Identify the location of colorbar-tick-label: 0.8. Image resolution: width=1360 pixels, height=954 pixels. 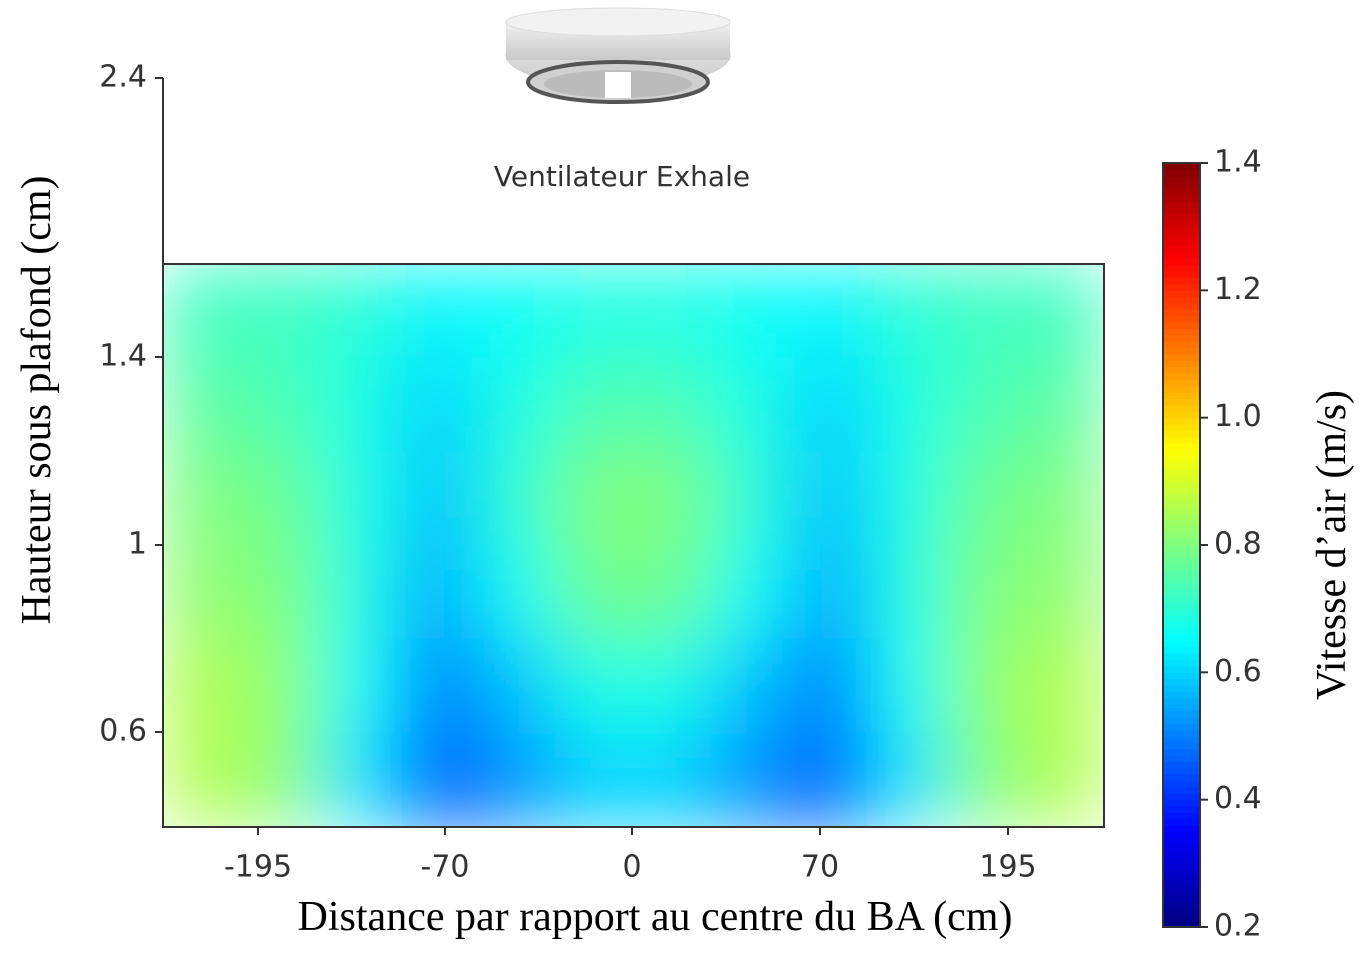
(1238, 544).